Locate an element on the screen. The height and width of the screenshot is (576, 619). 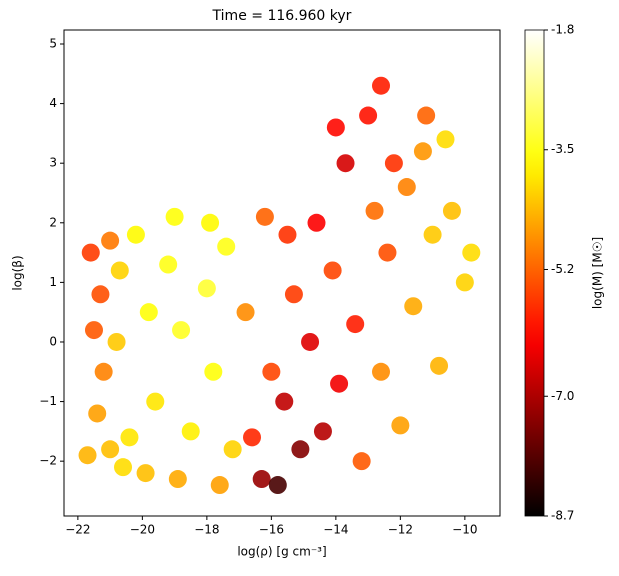
x-tick-label: −18 is located at coordinates (206, 530).